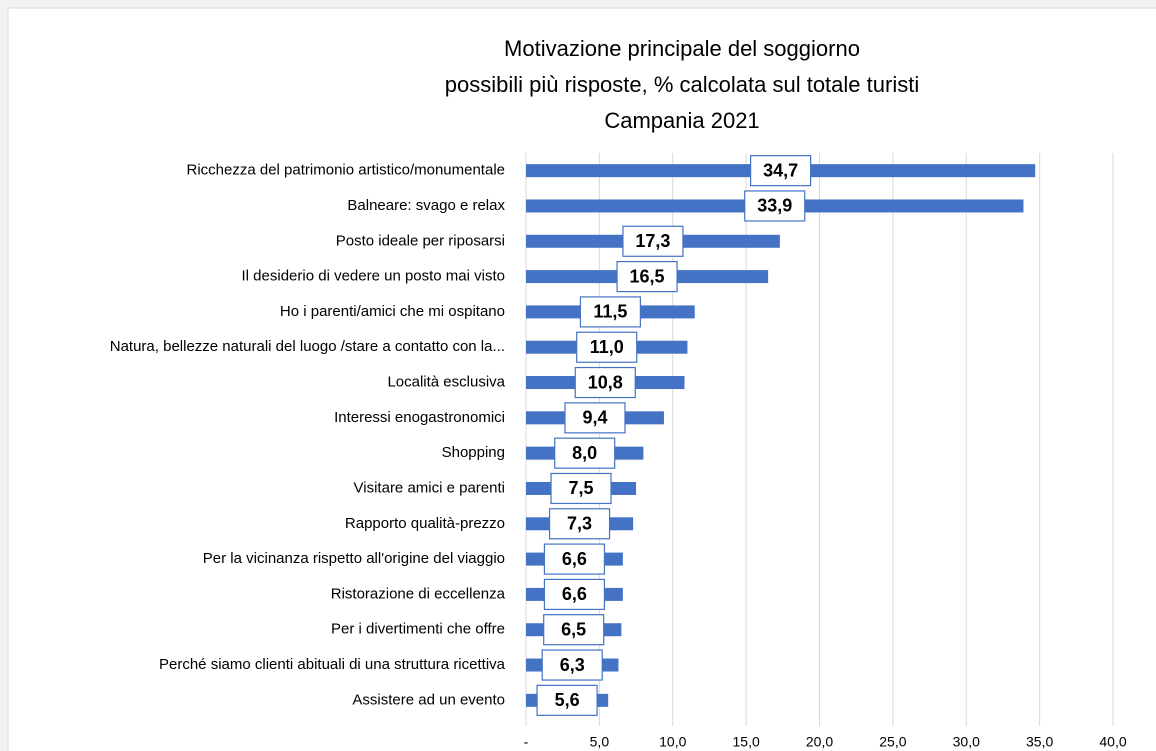 Image resolution: width=1156 pixels, height=751 pixels. I want to click on value-label: 6,5, so click(573, 629).